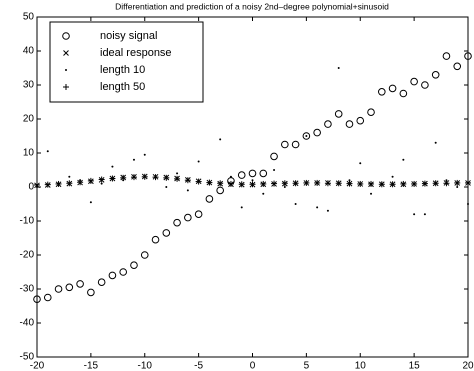 This screenshot has width=474, height=371. What do you see at coordinates (29, 85) in the screenshot?
I see `y-tick-label: 30` at bounding box center [29, 85].